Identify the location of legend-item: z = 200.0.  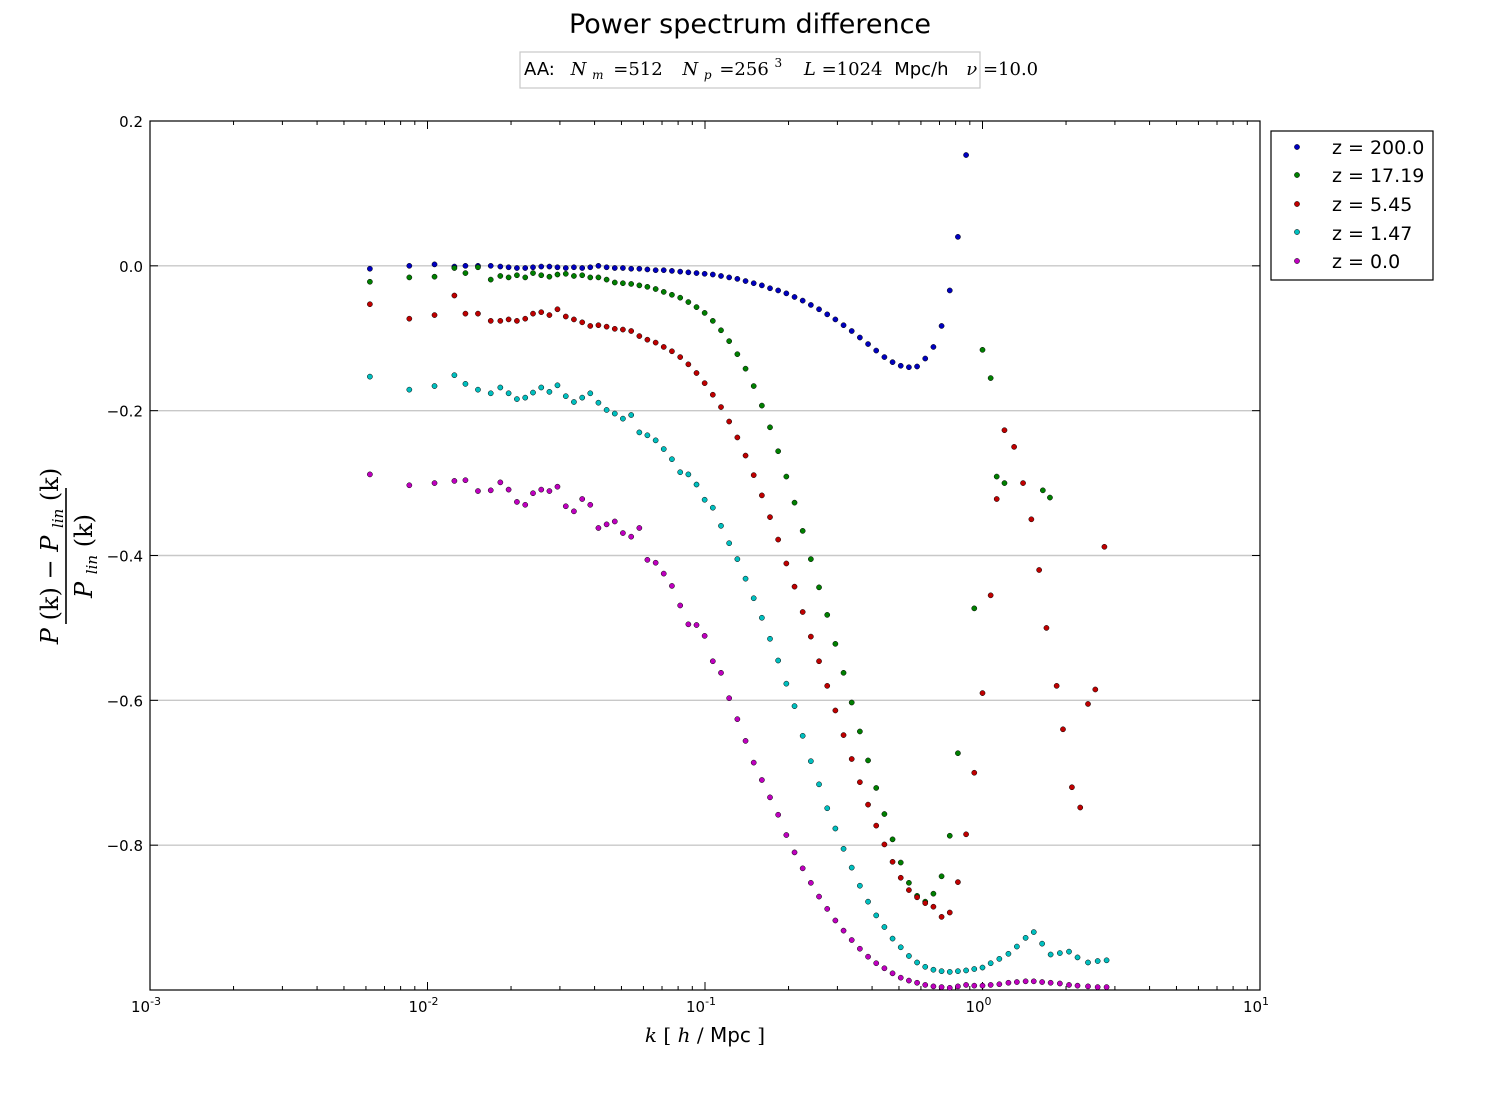
(1359, 148).